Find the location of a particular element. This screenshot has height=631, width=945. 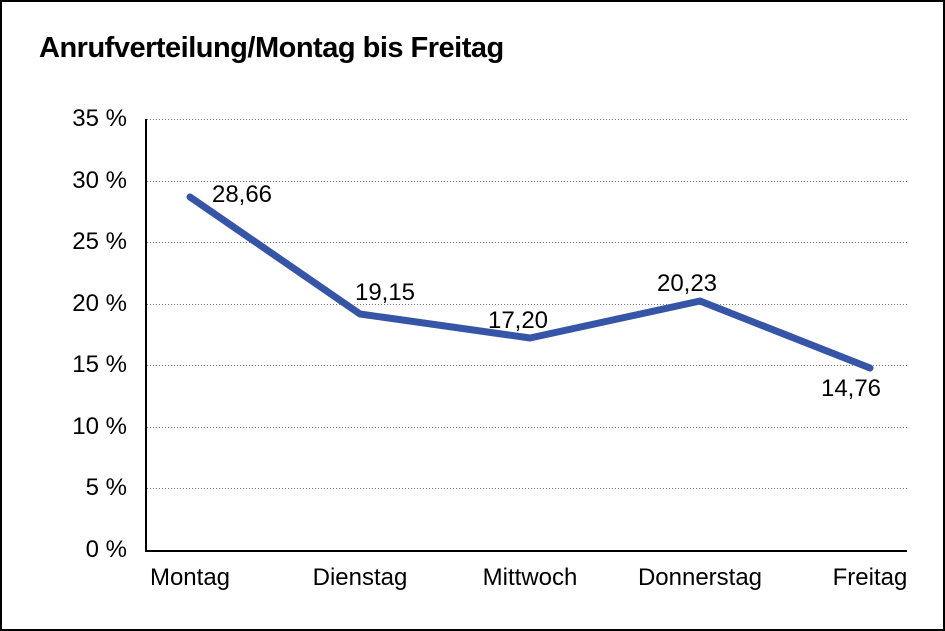

x-tick-label-montag: Montag is located at coordinates (190, 577).